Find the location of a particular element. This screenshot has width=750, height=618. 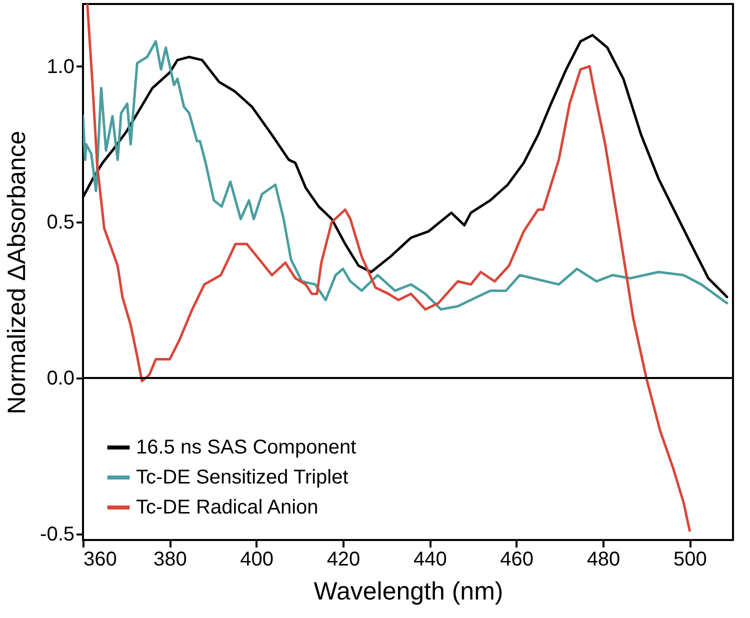

legend-label: 16.5 ns SAS Component is located at coordinates (246, 447).